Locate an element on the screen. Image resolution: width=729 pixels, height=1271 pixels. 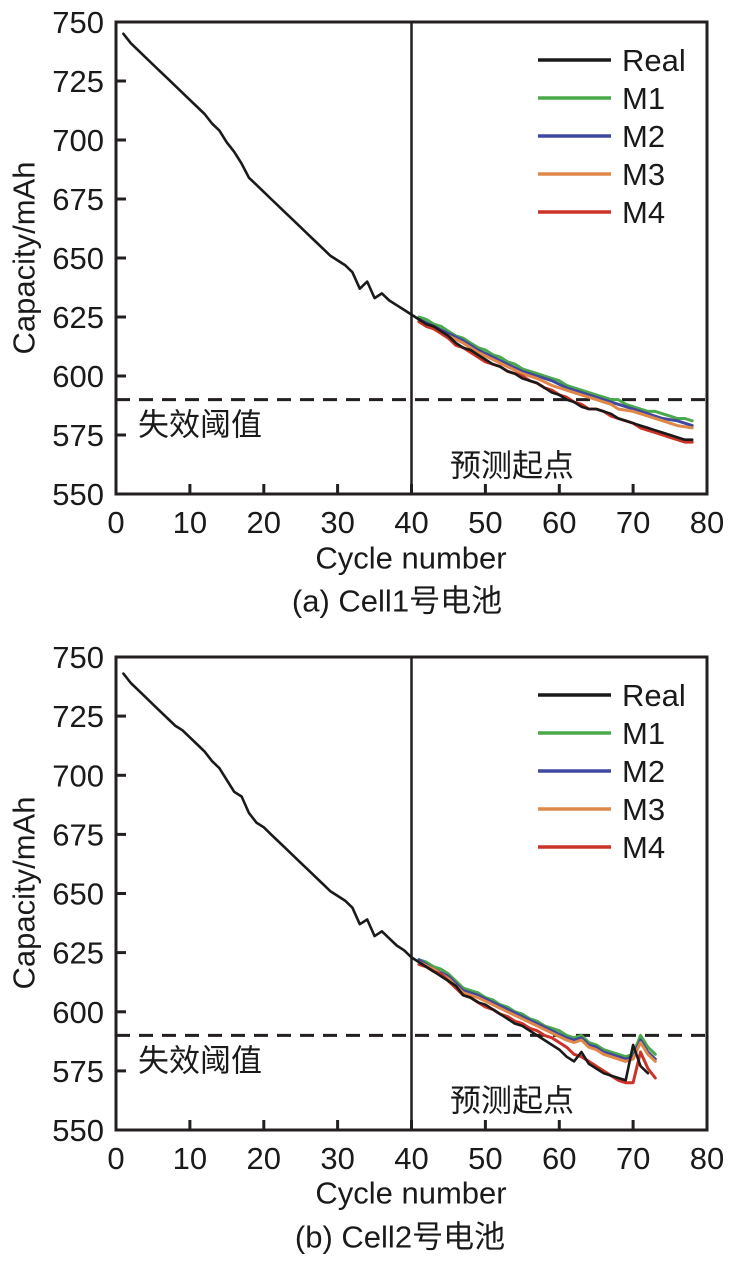
chart-a-prediction-start-annotation: 预测起点 is located at coordinates (512, 466).